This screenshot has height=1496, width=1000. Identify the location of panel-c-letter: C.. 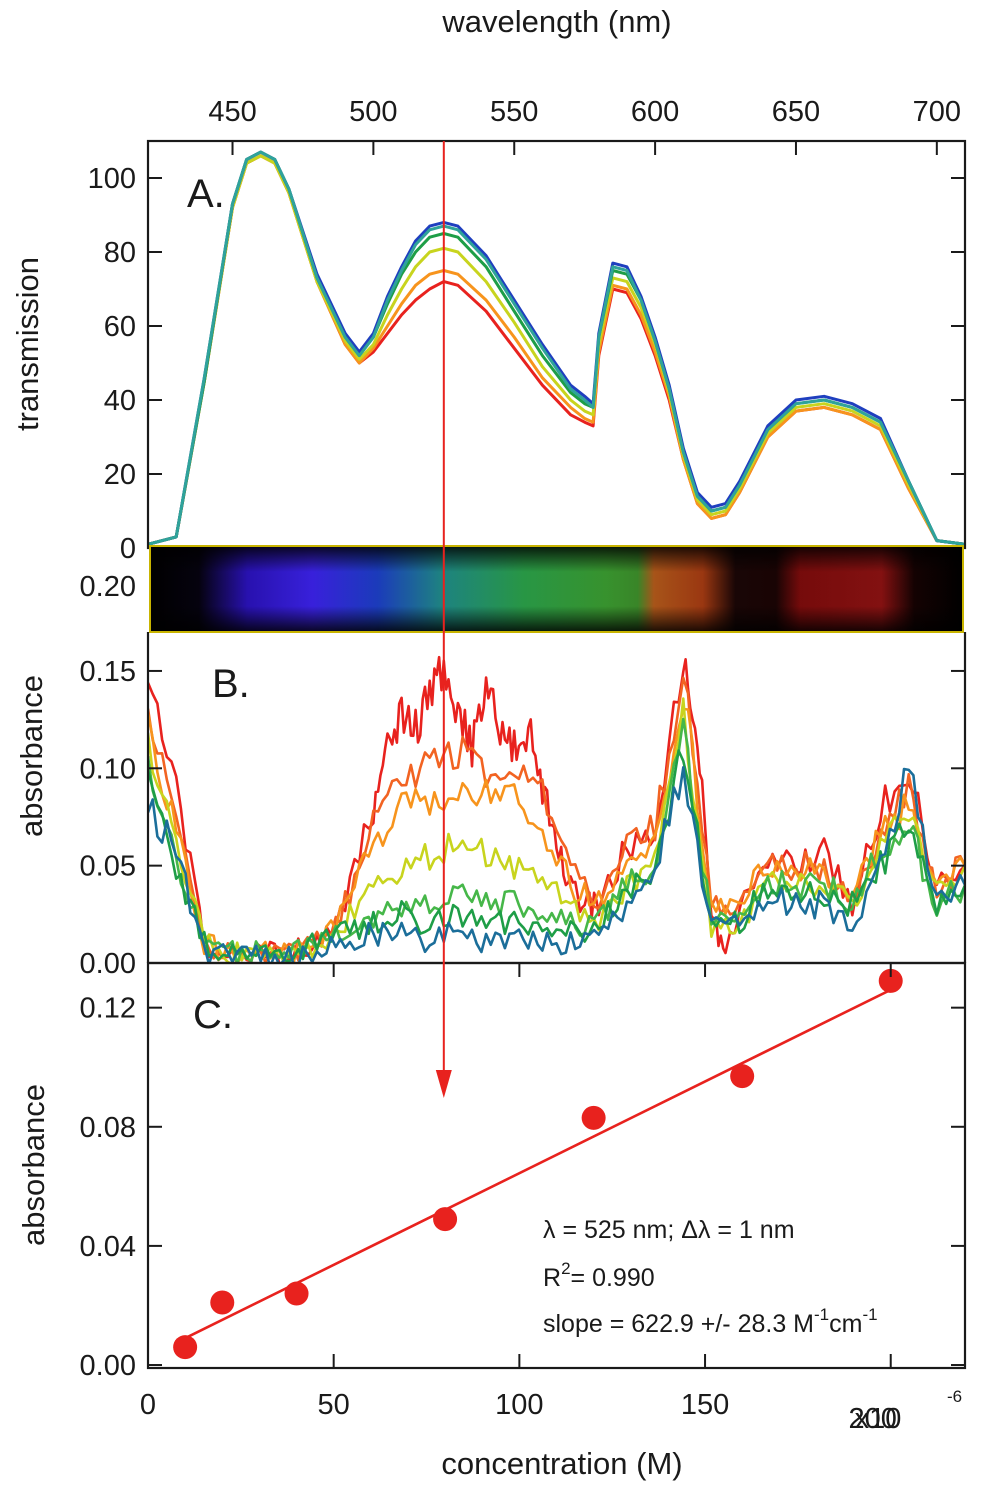
(213, 1015).